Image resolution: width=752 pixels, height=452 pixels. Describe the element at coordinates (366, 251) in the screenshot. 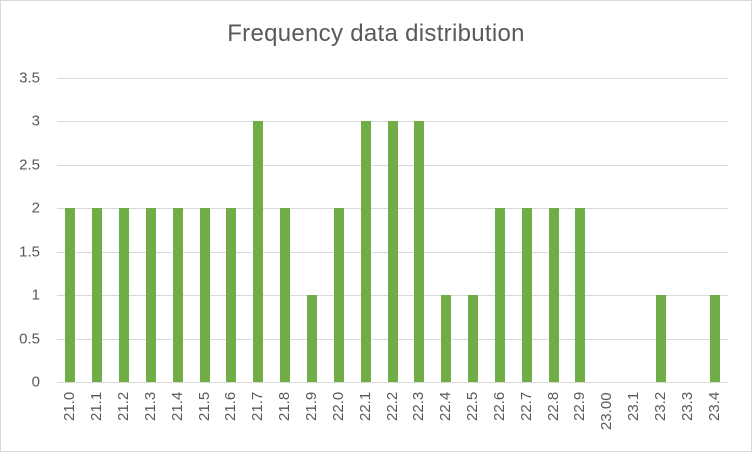

I see `bar-22.1` at that location.